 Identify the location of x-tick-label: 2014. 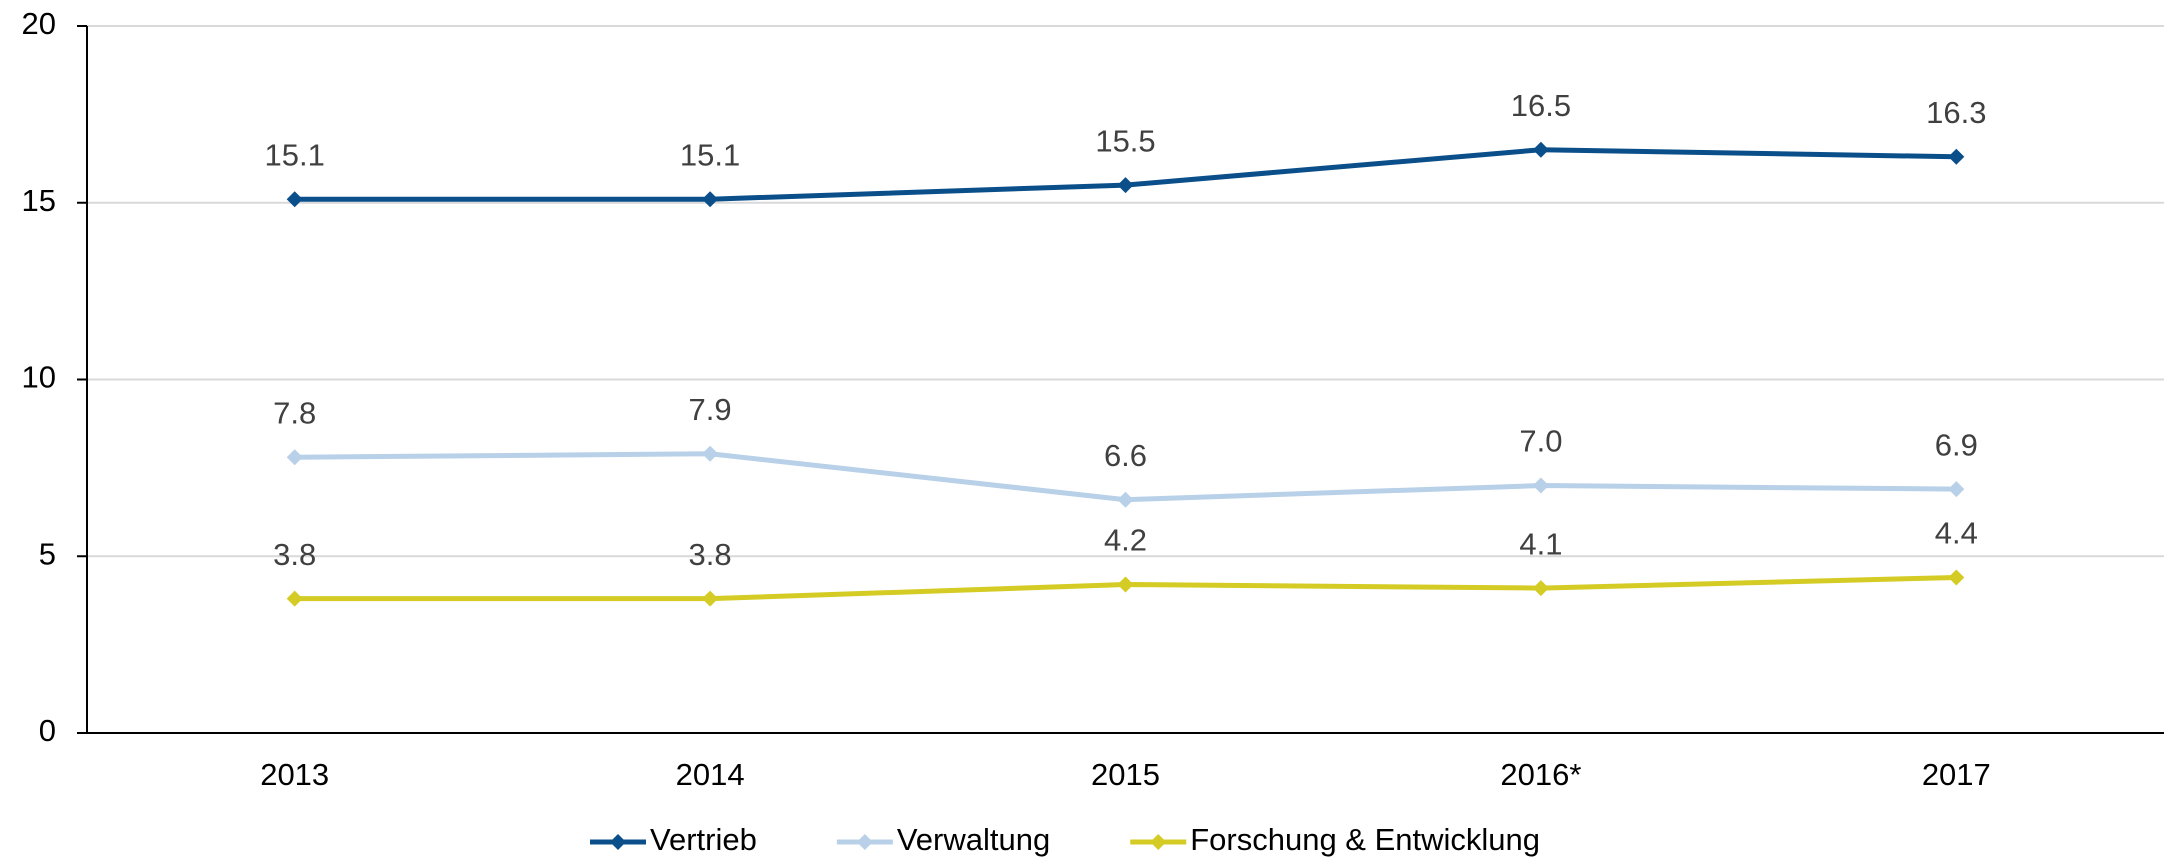
(710, 774).